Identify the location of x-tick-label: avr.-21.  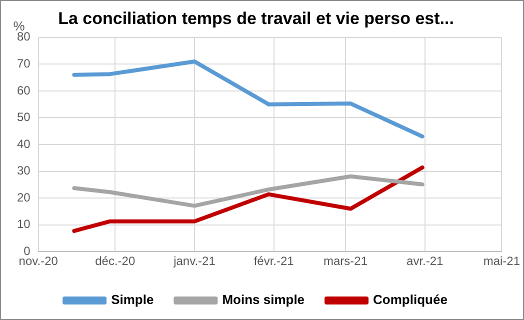
(425, 261).